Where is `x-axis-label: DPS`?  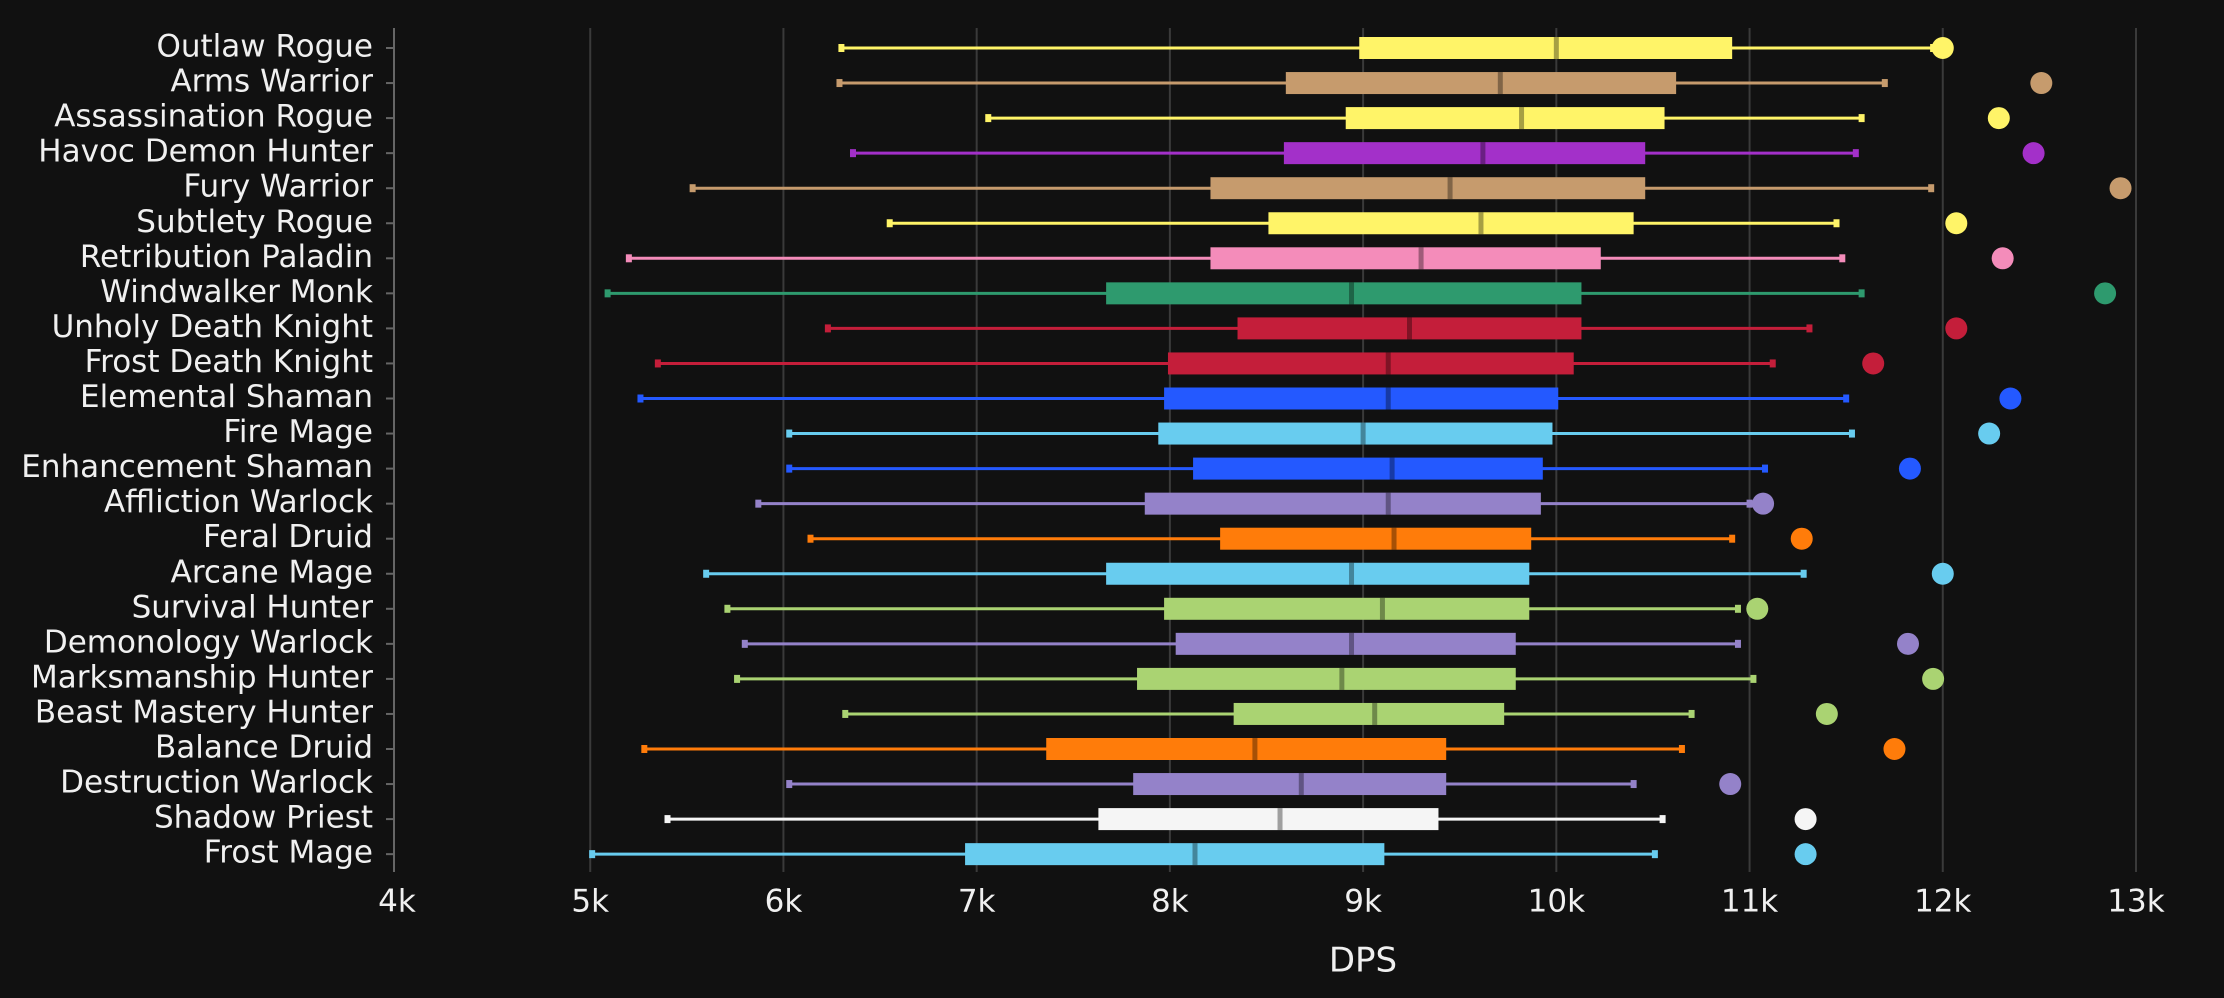 x-axis-label: DPS is located at coordinates (1363, 961).